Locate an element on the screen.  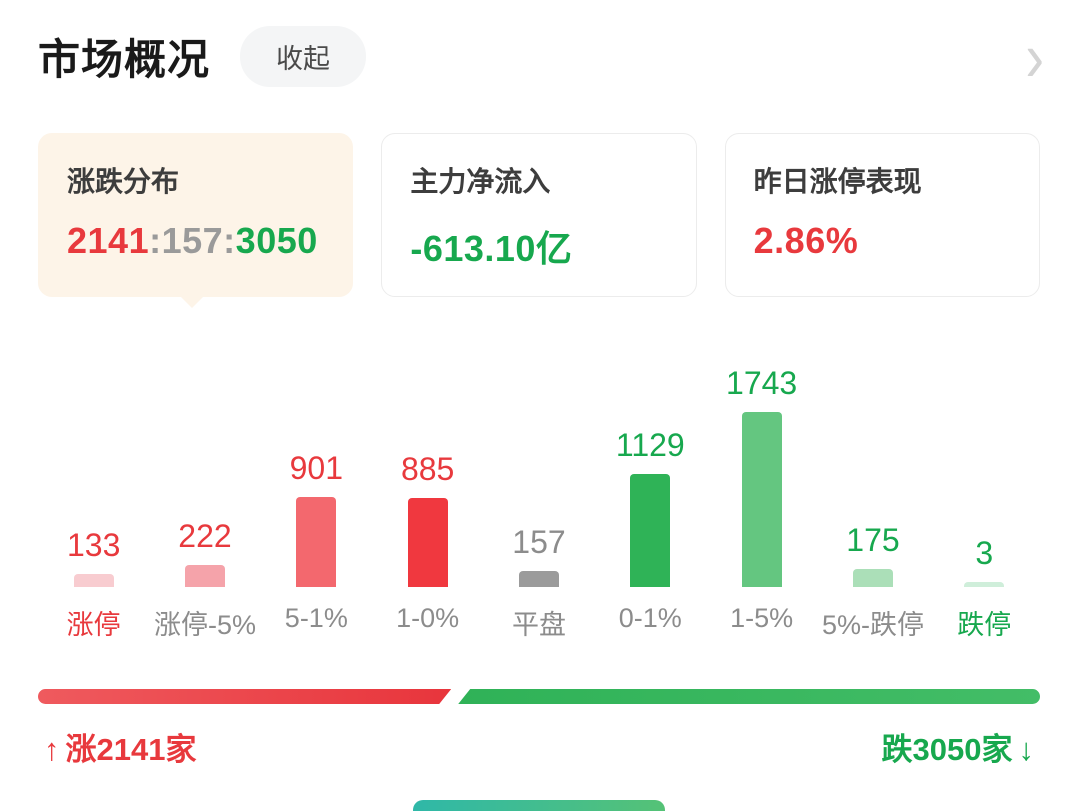
chevron-right-icon: › is located at coordinates (1034, 56).